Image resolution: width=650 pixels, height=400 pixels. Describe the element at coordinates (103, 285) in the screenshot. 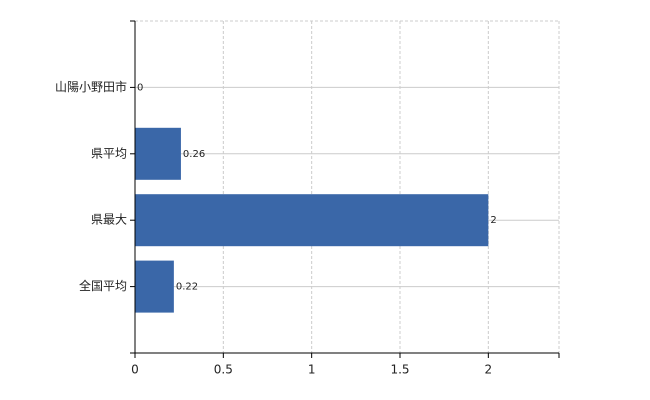

I see `y-tick-label: 全国平均` at that location.